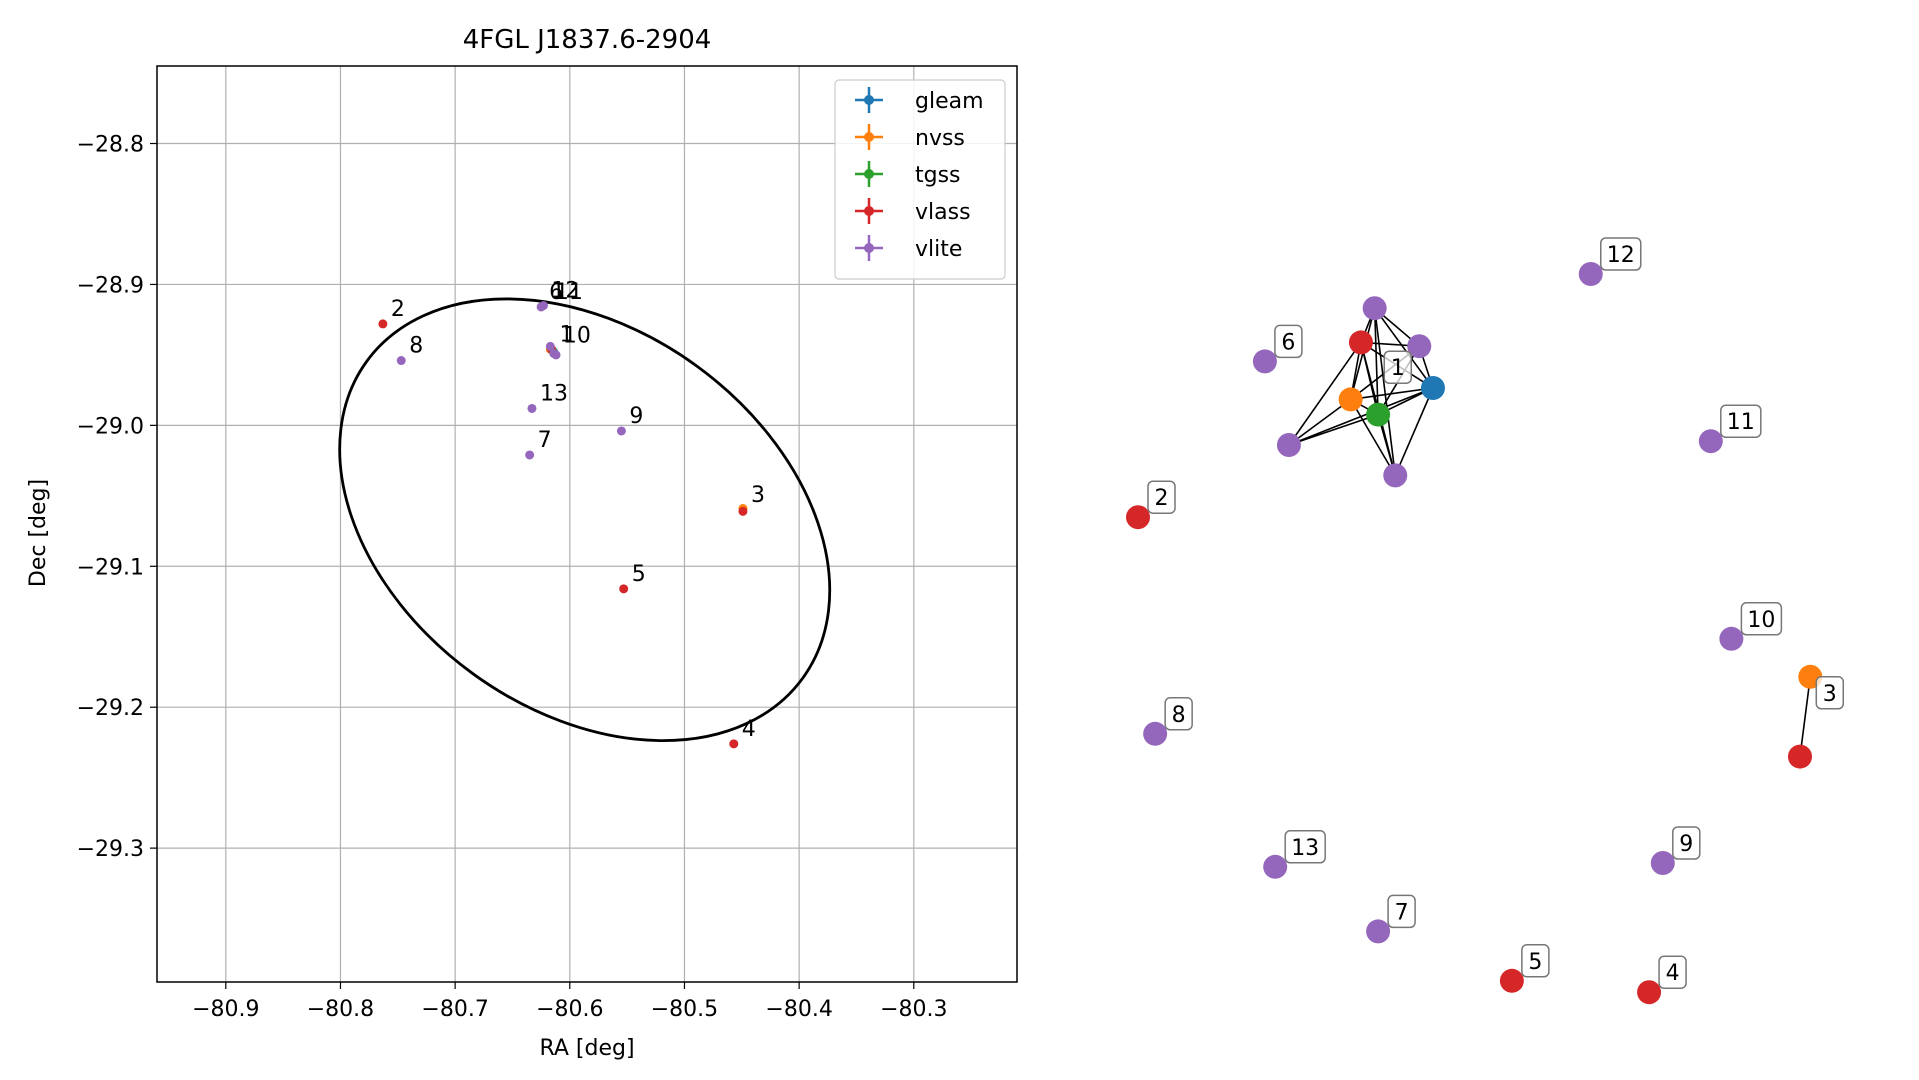  Describe the element at coordinates (913, 1009) in the screenshot. I see `x-tick-label: −80.3` at that location.